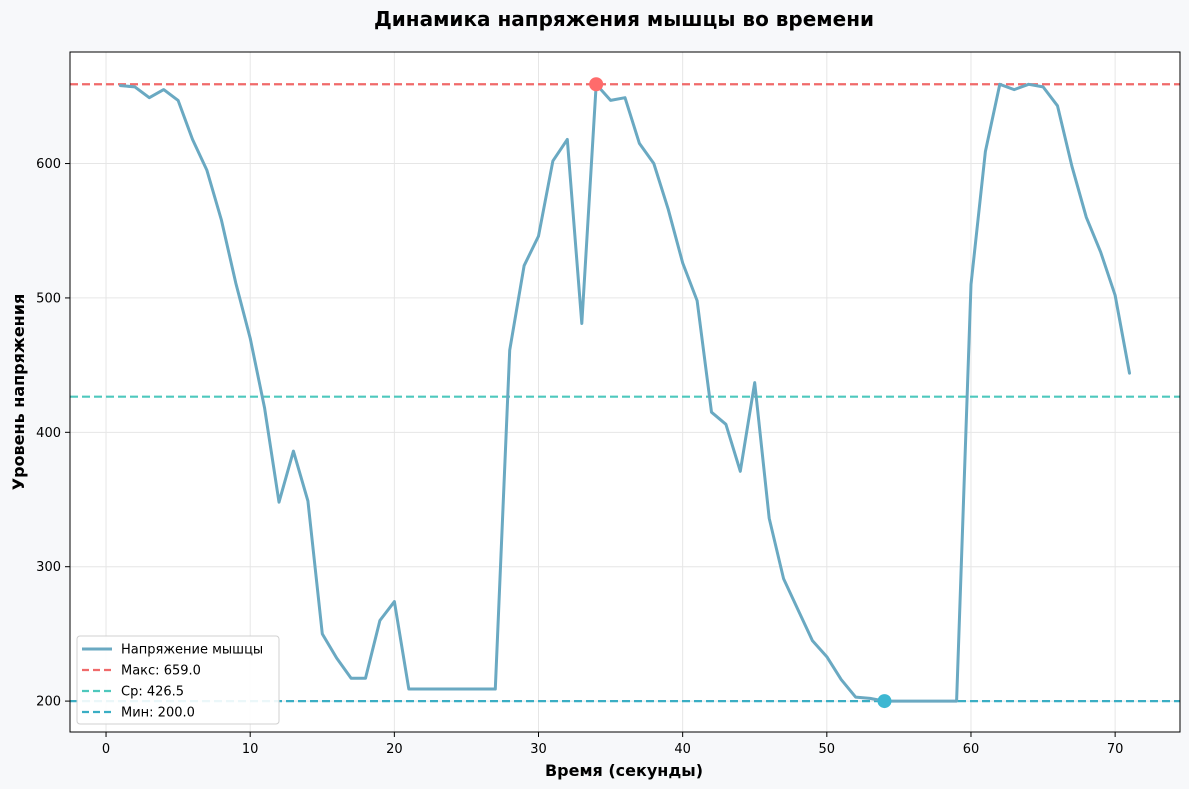 The image size is (1189, 789). What do you see at coordinates (48, 702) in the screenshot?
I see `y-tick-label: 200` at bounding box center [48, 702].